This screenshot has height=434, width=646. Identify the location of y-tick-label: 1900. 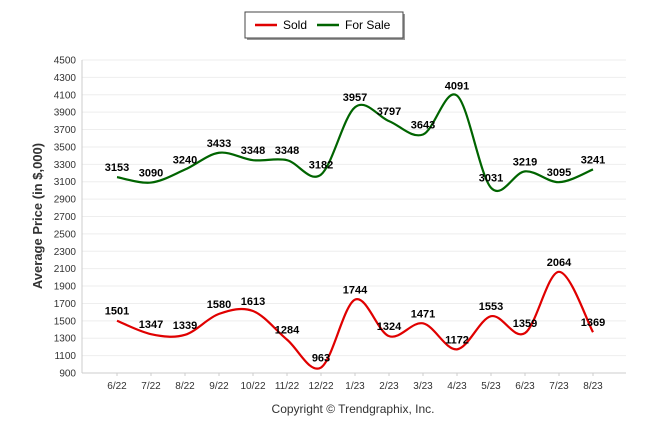
(65, 287).